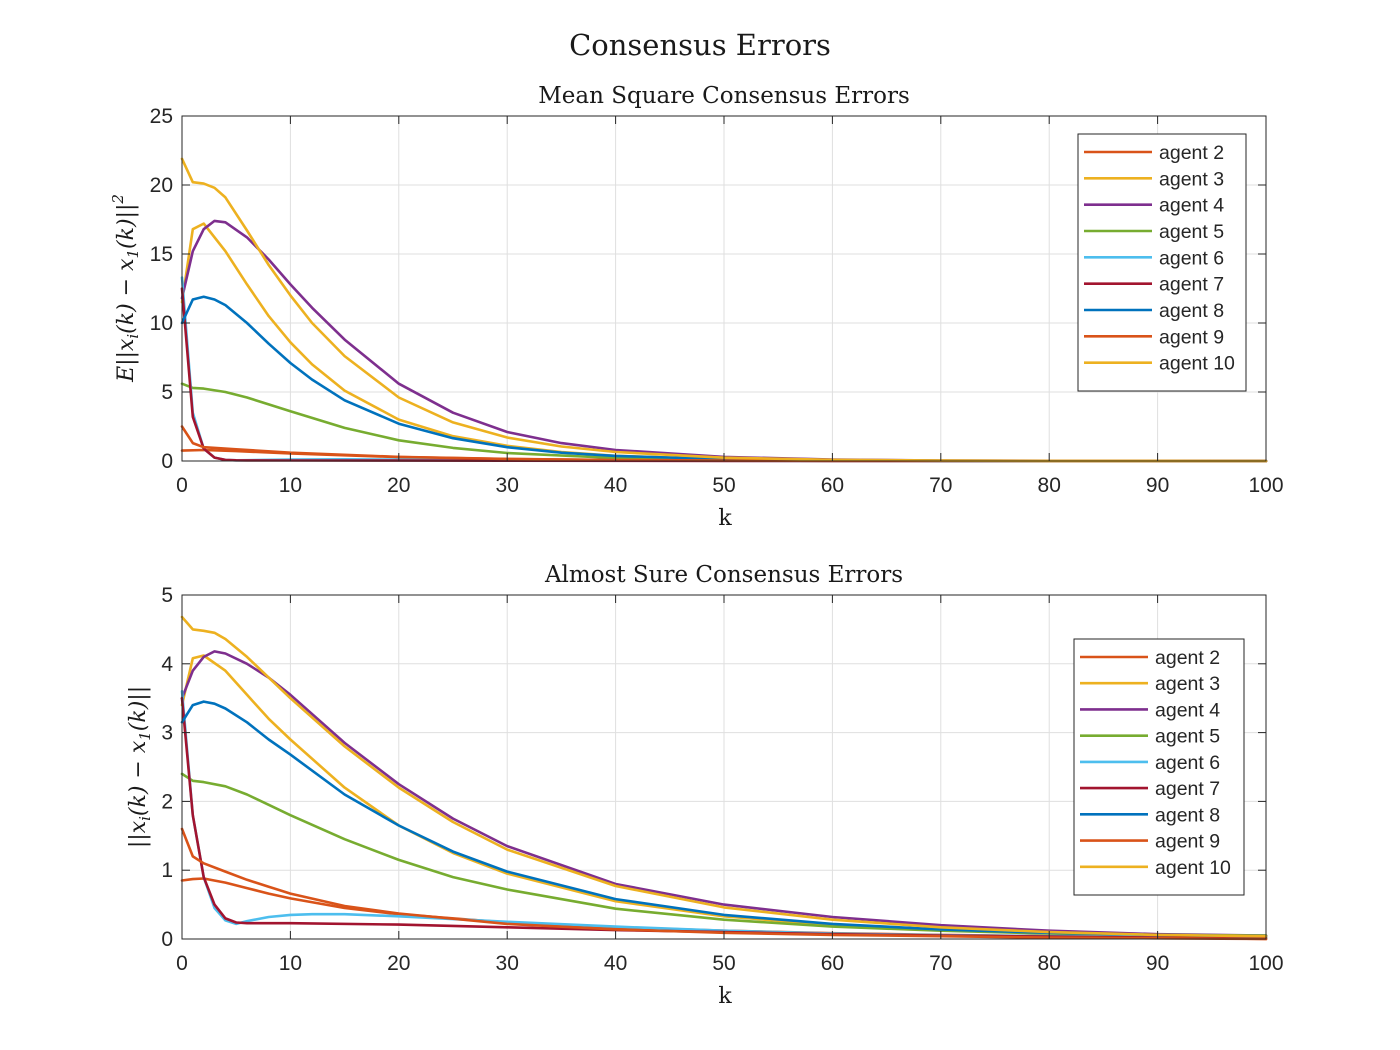 This screenshot has width=1400, height=1050. Describe the element at coordinates (167, 801) in the screenshot. I see `y-tick-label: 2` at that location.